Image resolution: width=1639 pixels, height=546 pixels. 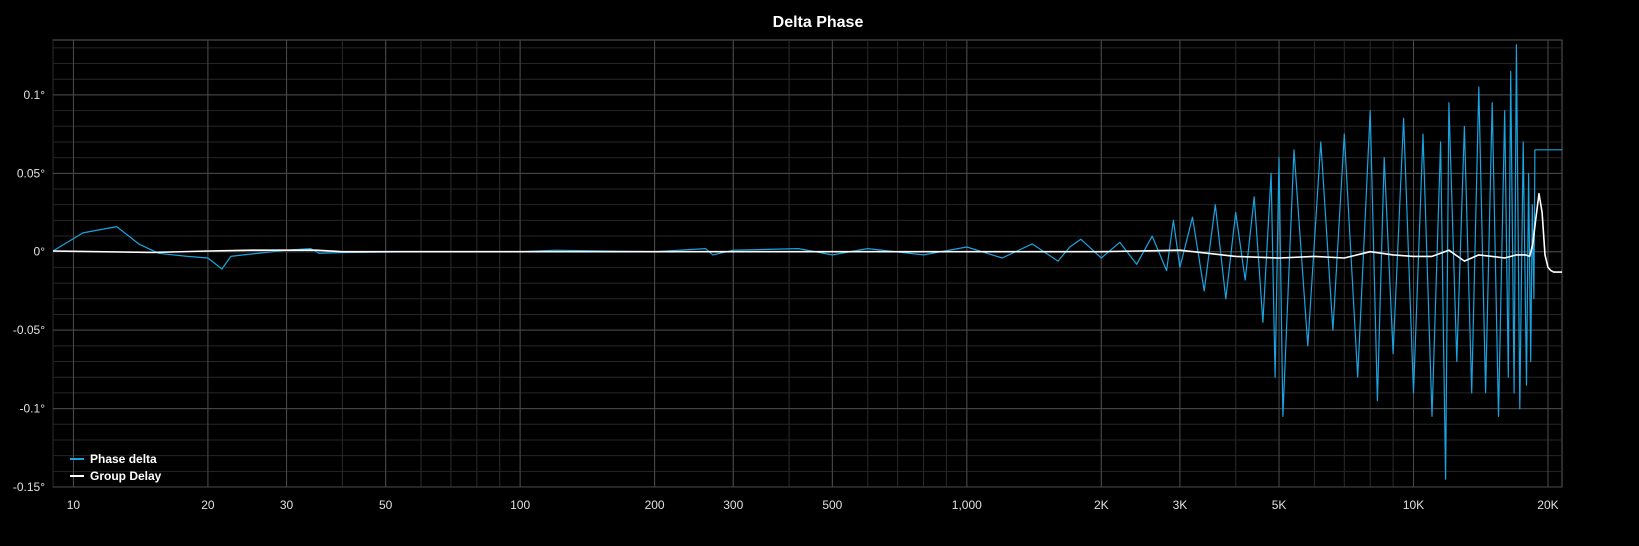 I want to click on legend-item-group-delay: Group Delay, so click(x=116, y=476).